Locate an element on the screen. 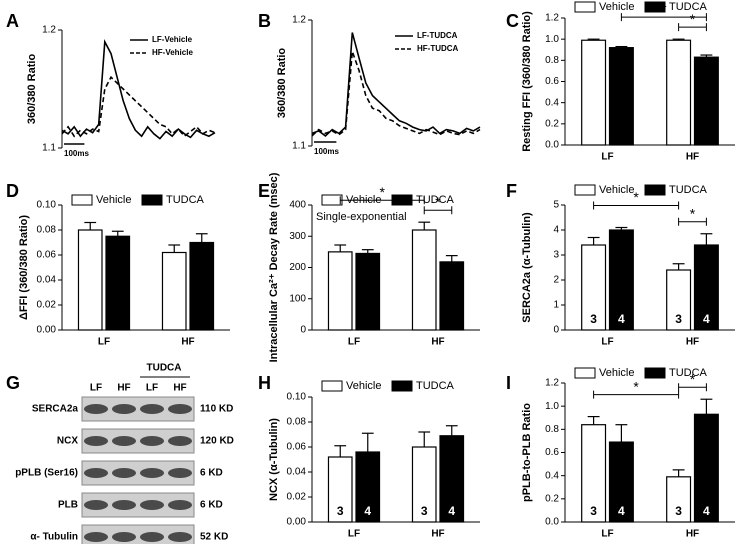  y-tick-label: 0.06 is located at coordinates (47, 255).